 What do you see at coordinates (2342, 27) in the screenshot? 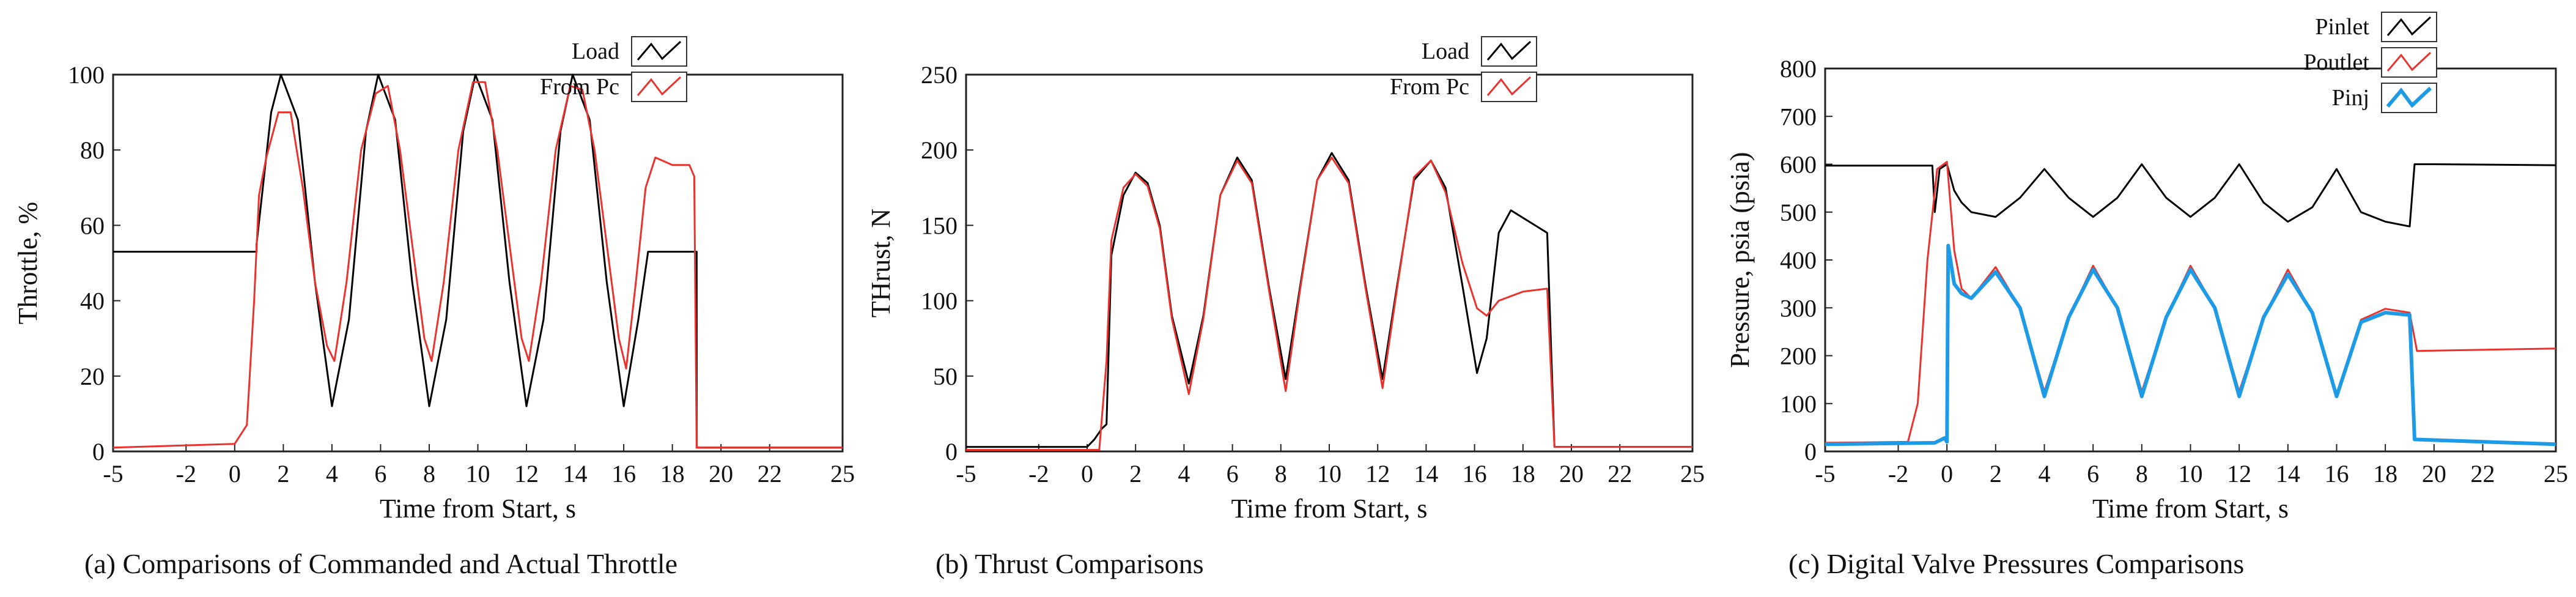
I see `legend-label-pinlet: Pinlet` at bounding box center [2342, 27].